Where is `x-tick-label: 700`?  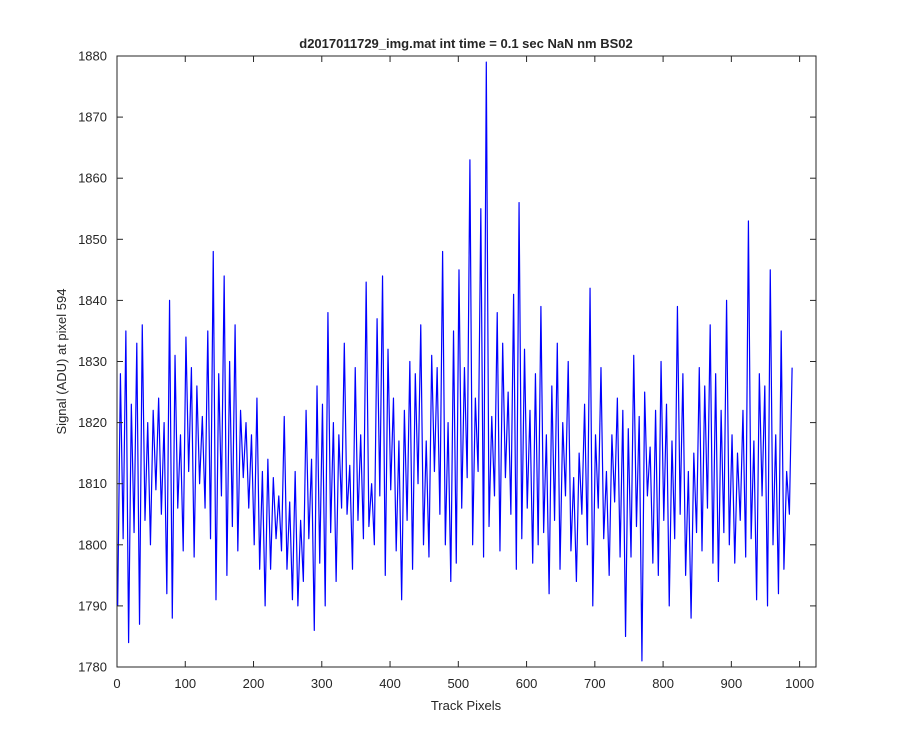 x-tick-label: 700 is located at coordinates (595, 683).